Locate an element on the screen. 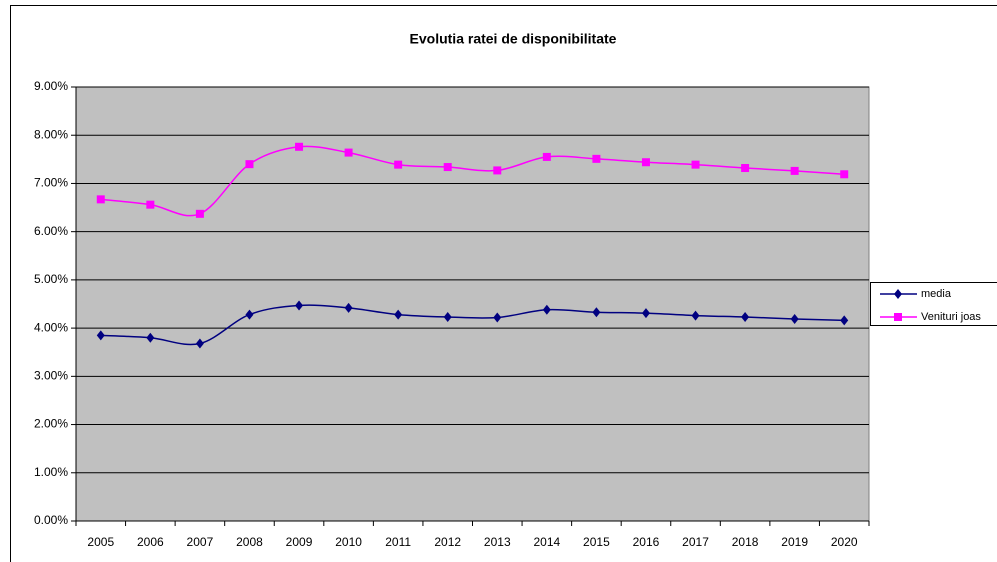 This screenshot has width=997, height=562. y-tick-label: 8.00% is located at coordinates (51, 134).